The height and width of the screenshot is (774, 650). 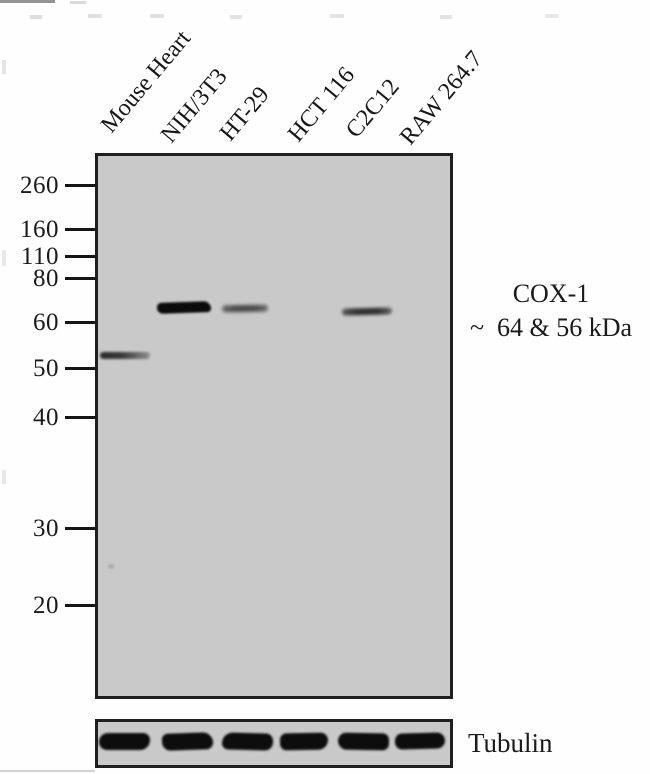 What do you see at coordinates (551, 311) in the screenshot?
I see `target-annotation: COX-1 ~ 64 & 56 kDa` at bounding box center [551, 311].